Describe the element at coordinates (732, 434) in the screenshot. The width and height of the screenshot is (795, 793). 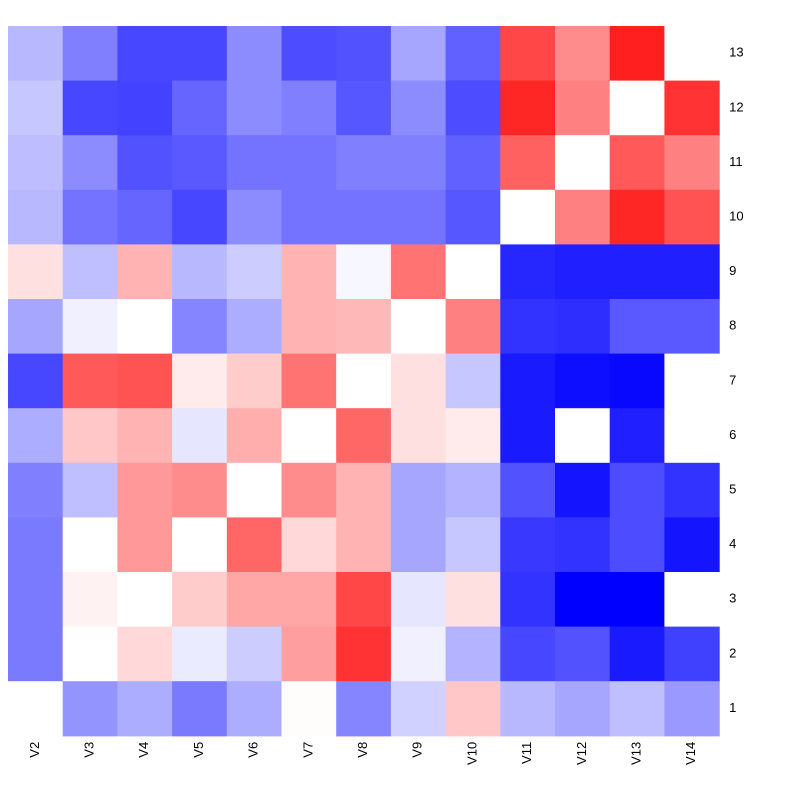
I see `y-tick-label: 6` at that location.